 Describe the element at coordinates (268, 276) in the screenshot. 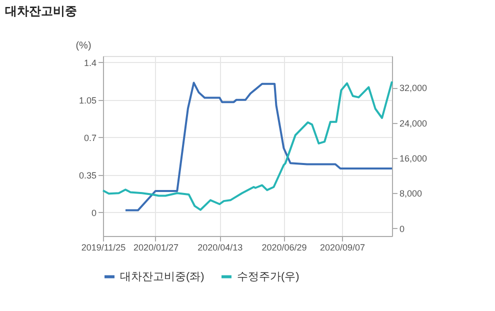

I see `legend-label: 수정주가(우)` at that location.